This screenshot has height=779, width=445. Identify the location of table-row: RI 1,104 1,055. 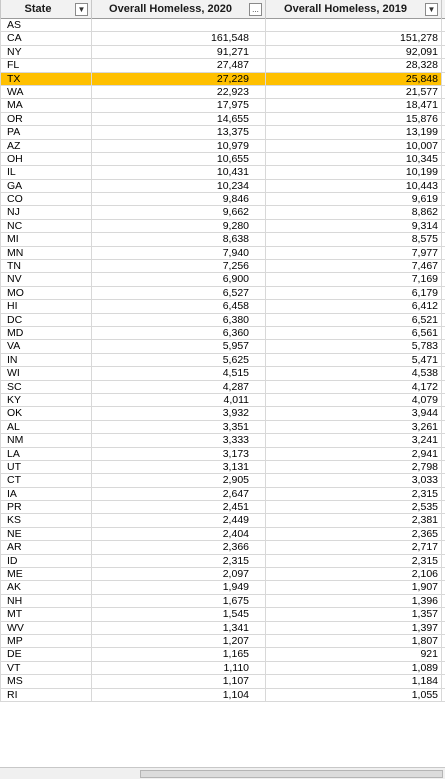
(222, 695).